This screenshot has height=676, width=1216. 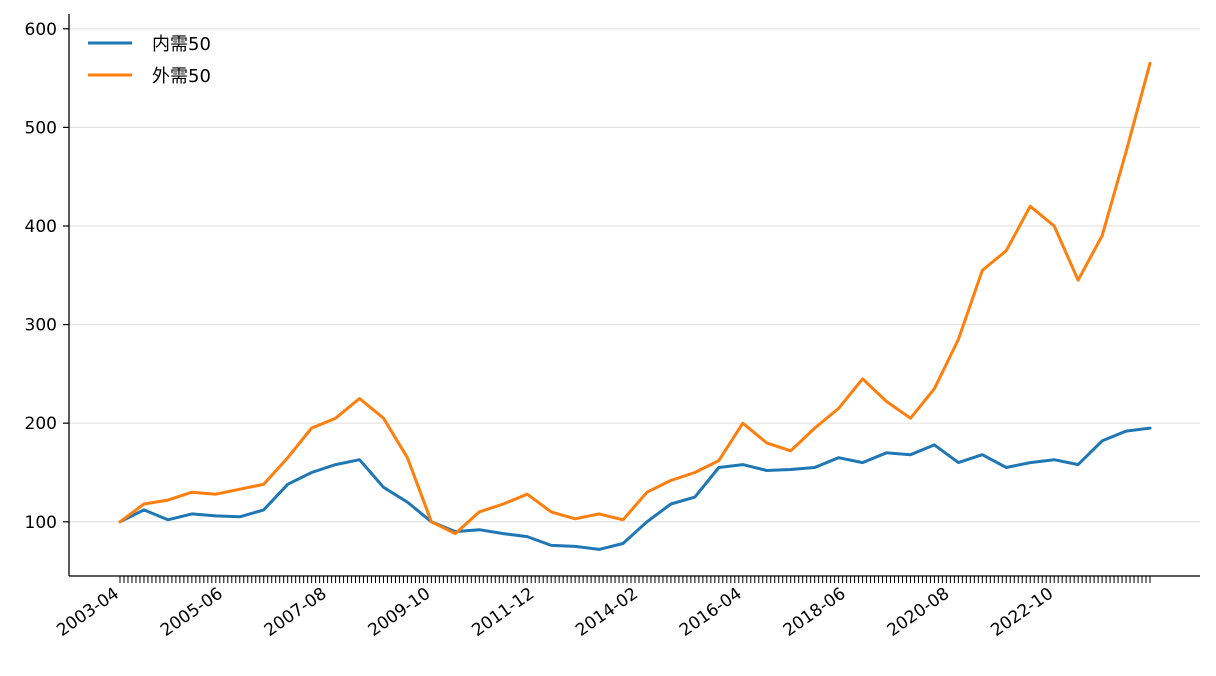 What do you see at coordinates (711, 612) in the screenshot?
I see `x-tick-label: 2016-04` at bounding box center [711, 612].